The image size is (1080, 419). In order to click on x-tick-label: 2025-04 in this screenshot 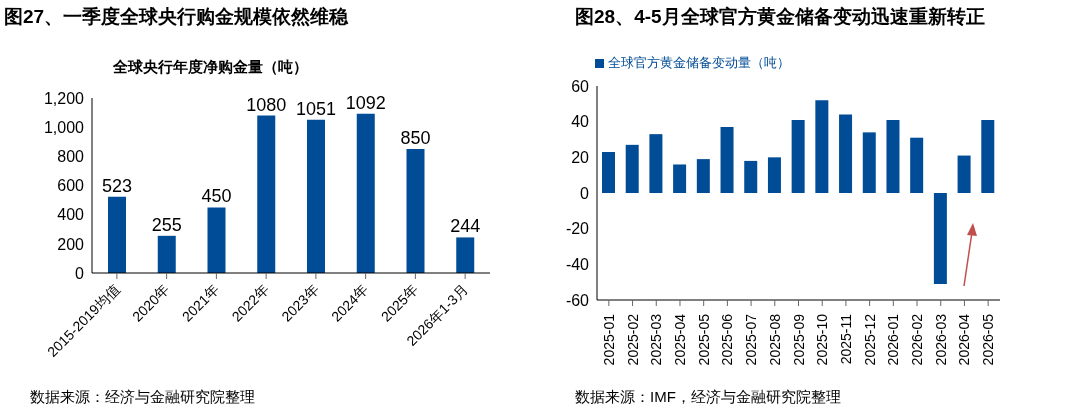, I will do `click(679, 339)`.